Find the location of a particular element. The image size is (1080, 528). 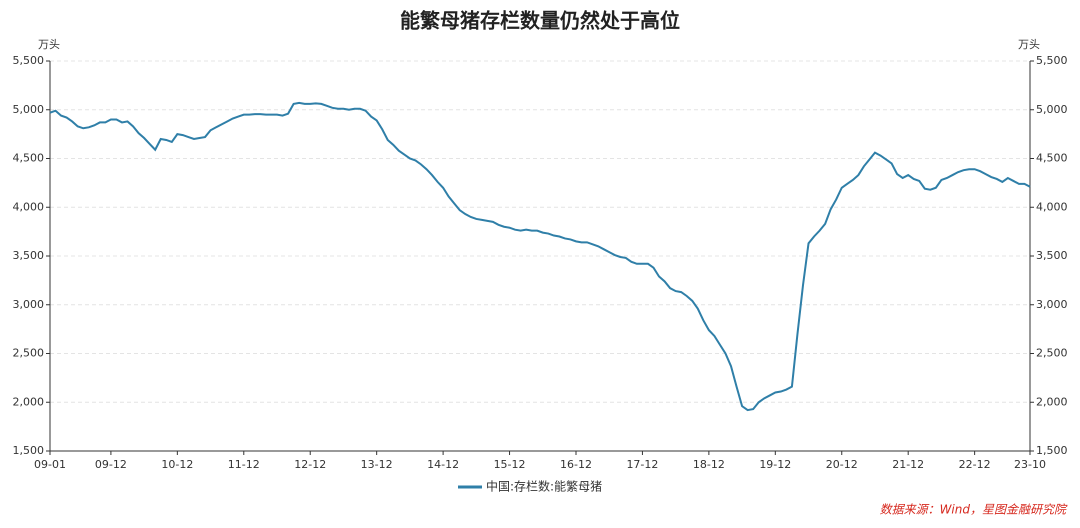

y-tick-label: 3,000 is located at coordinates (29, 304).